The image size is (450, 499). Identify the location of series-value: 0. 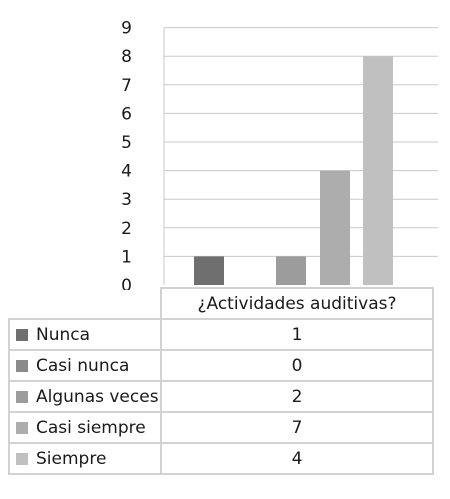
(297, 365).